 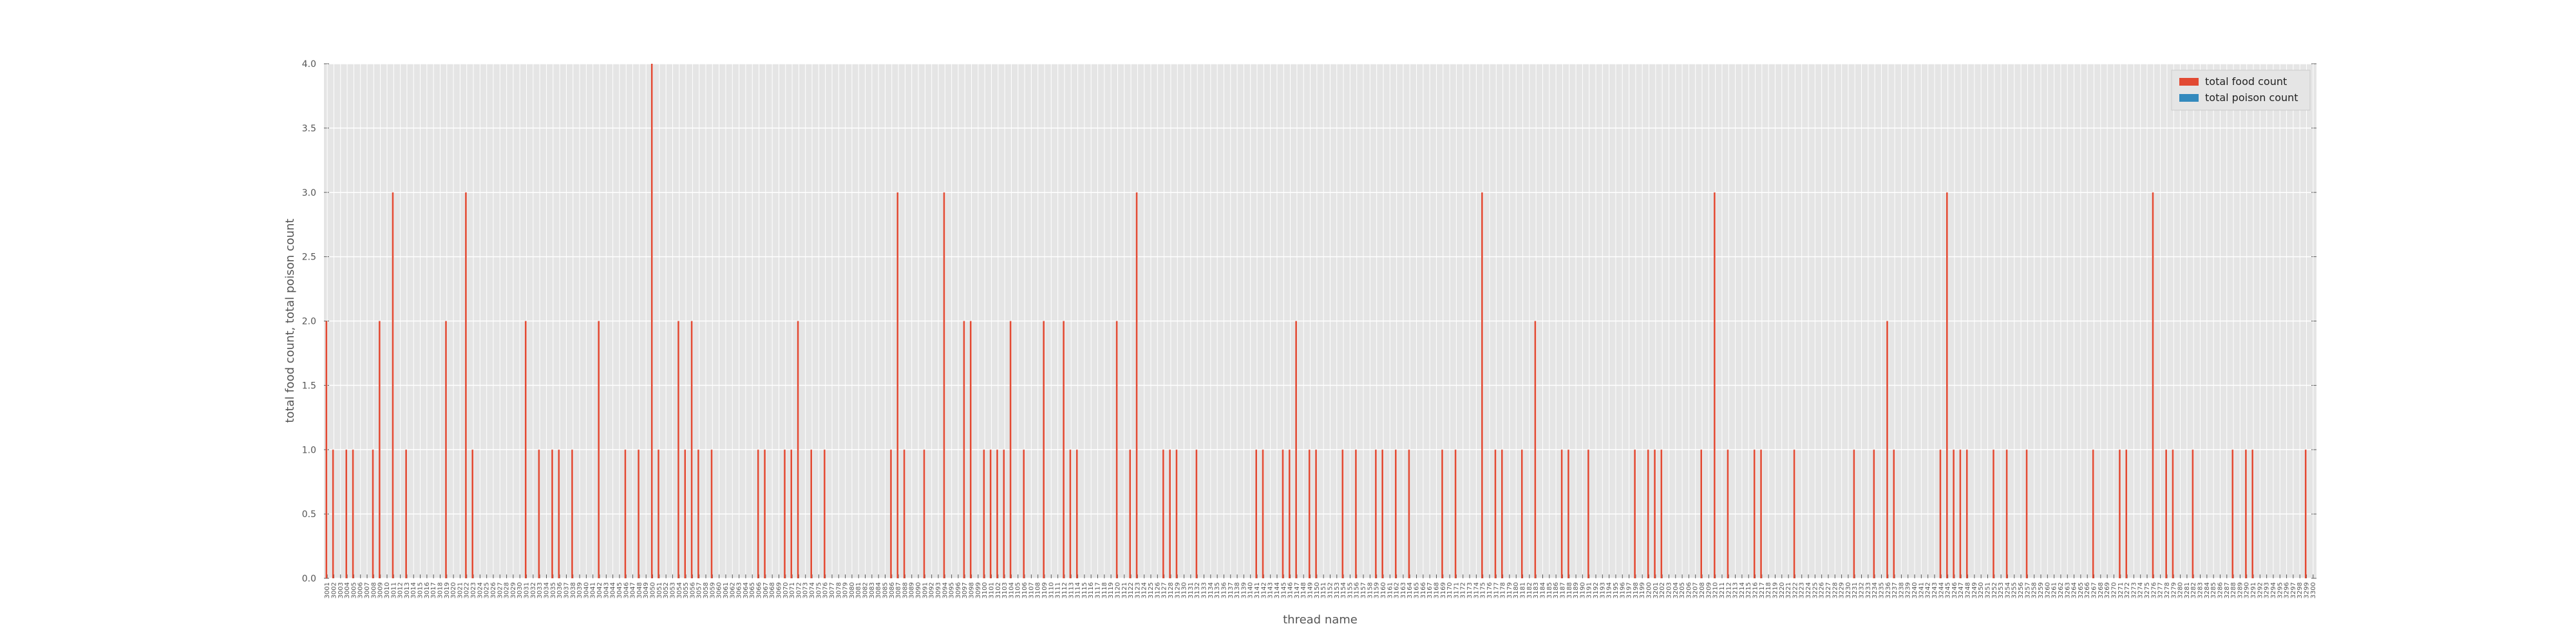 I want to click on x-tick-label: 3215, so click(x=1748, y=590).